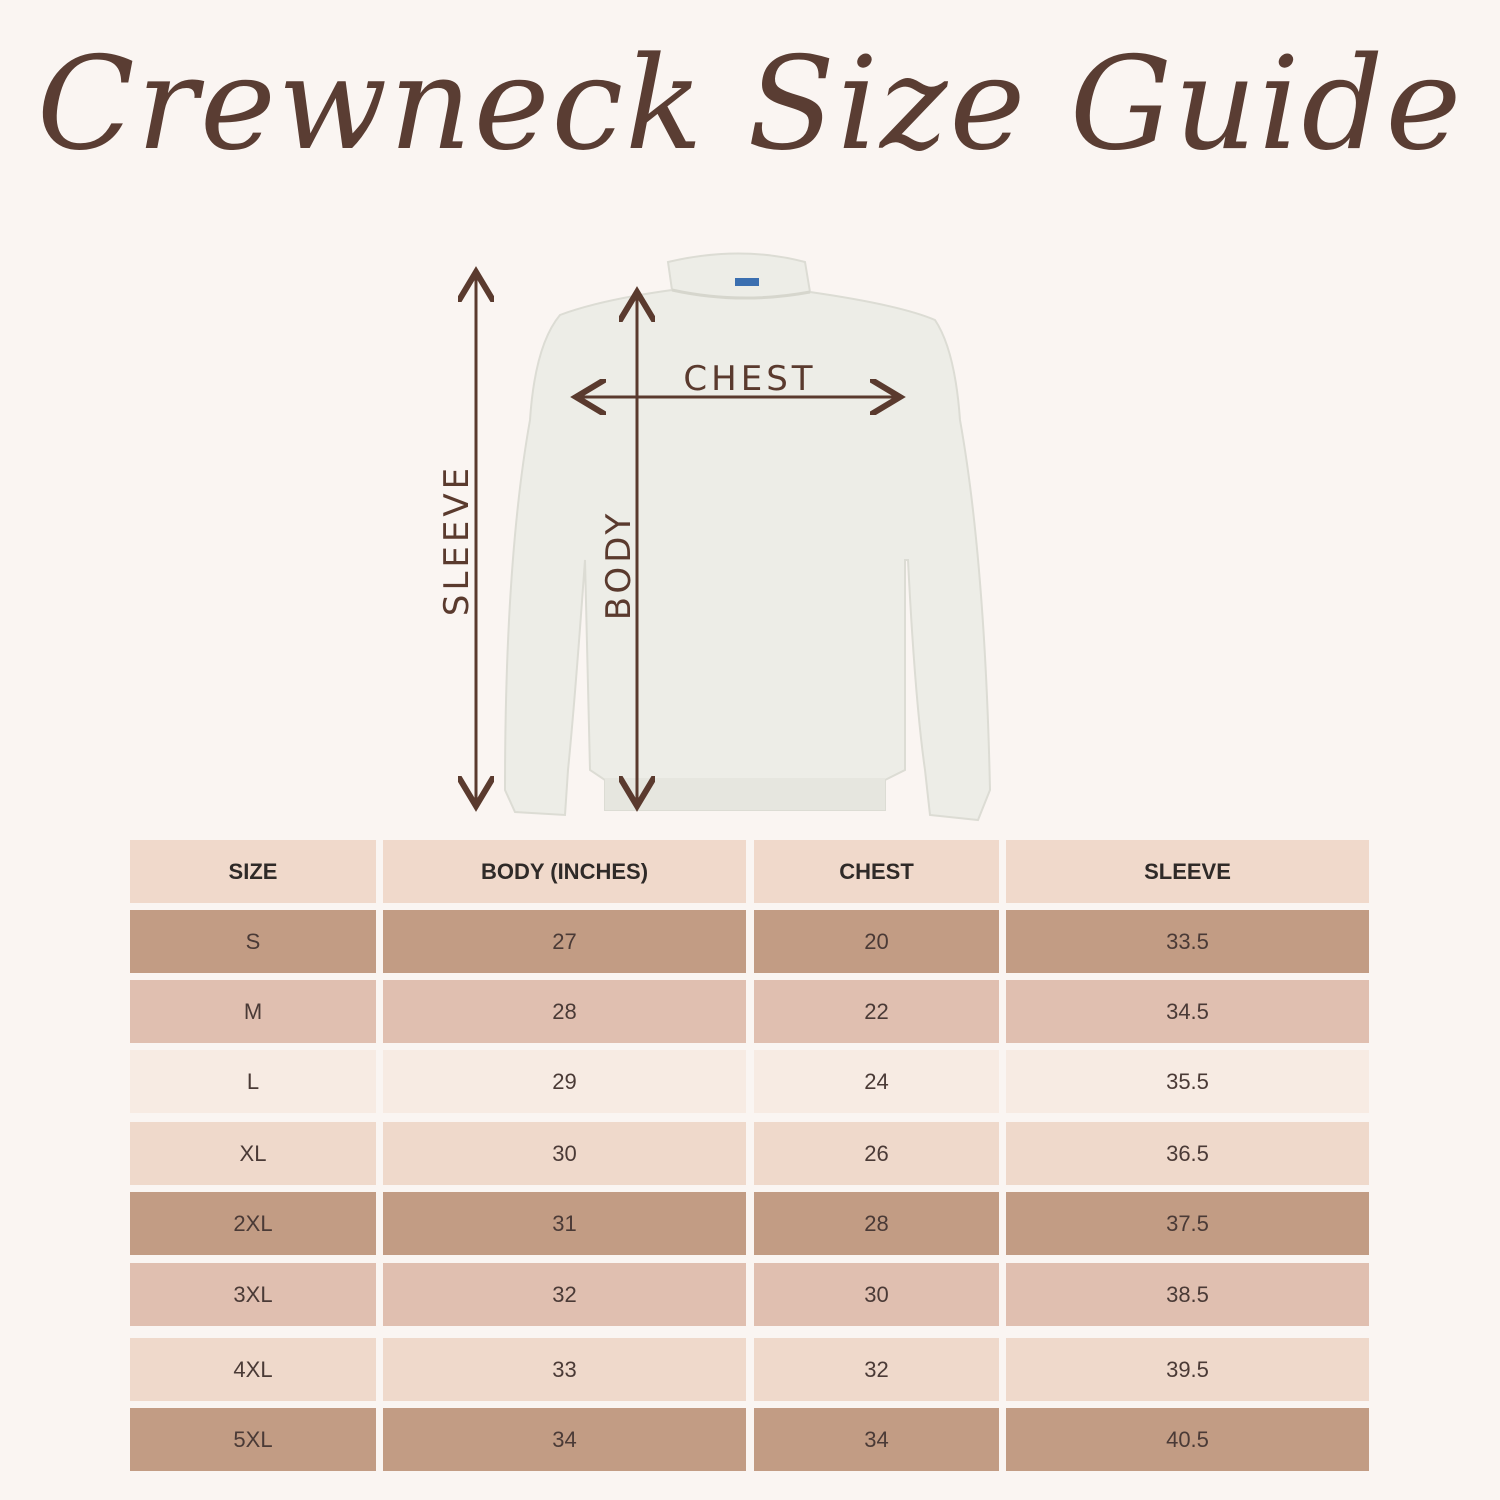 This screenshot has height=1500, width=1500. Describe the element at coordinates (1187, 1439) in the screenshot. I see `table-cell: 40.5` at that location.